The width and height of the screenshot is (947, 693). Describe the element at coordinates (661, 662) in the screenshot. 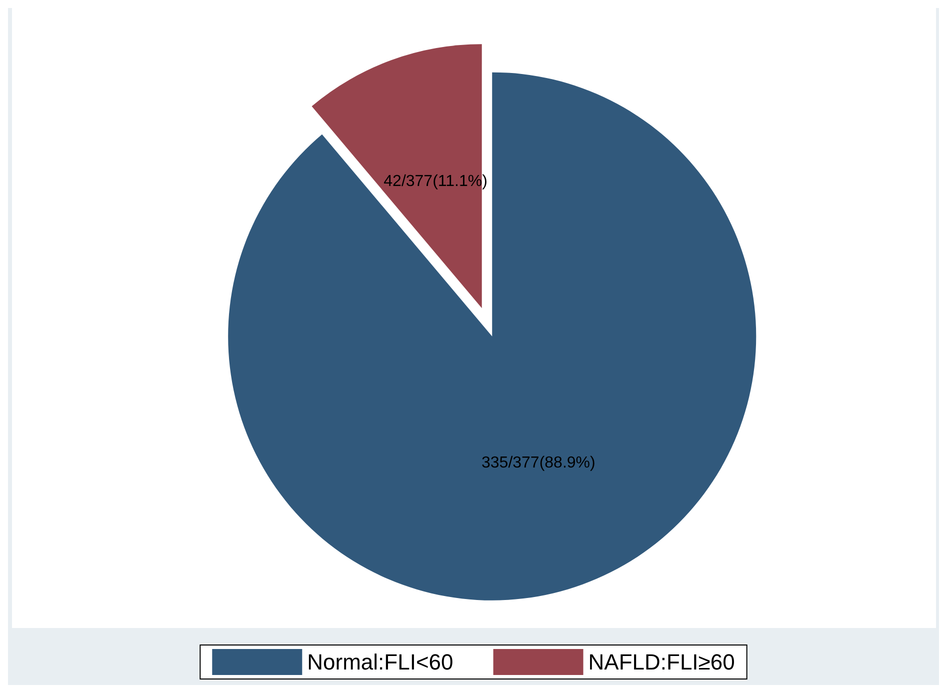

I see `legend-label: NAFLD:FLI≥60` at that location.